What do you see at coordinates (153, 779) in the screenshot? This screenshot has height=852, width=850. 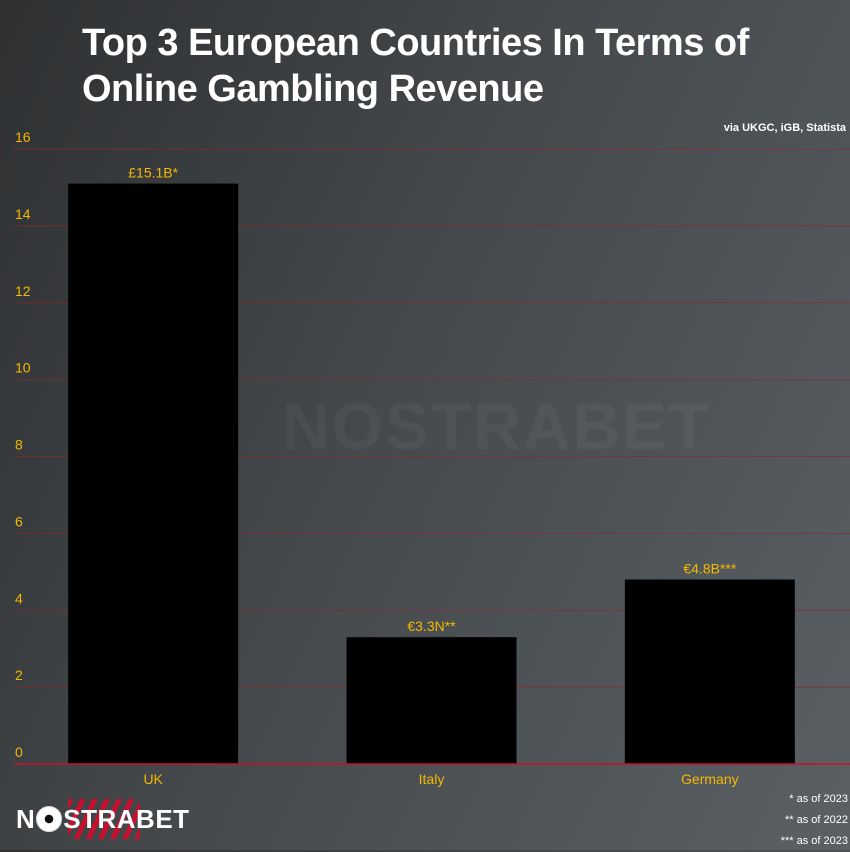 I see `x-tick-label: UK` at bounding box center [153, 779].